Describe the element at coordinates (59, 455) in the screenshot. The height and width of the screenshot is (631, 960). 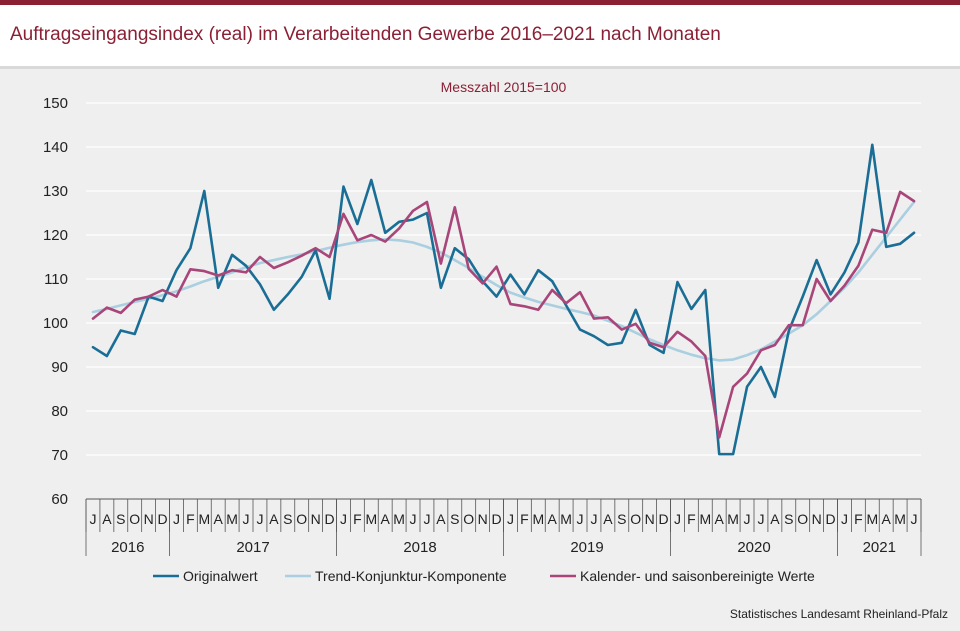
I see `y-tick-label: 70` at that location.